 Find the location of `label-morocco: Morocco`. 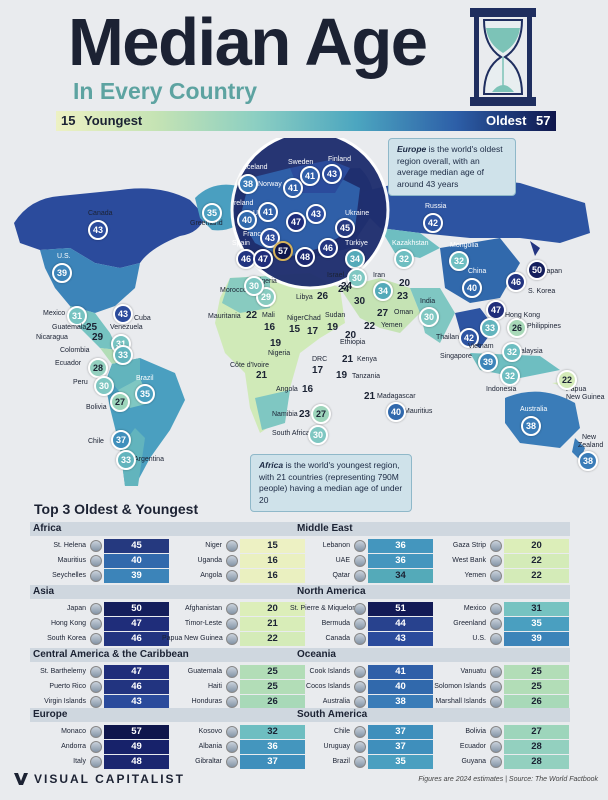

label-morocco: Morocco is located at coordinates (233, 290).